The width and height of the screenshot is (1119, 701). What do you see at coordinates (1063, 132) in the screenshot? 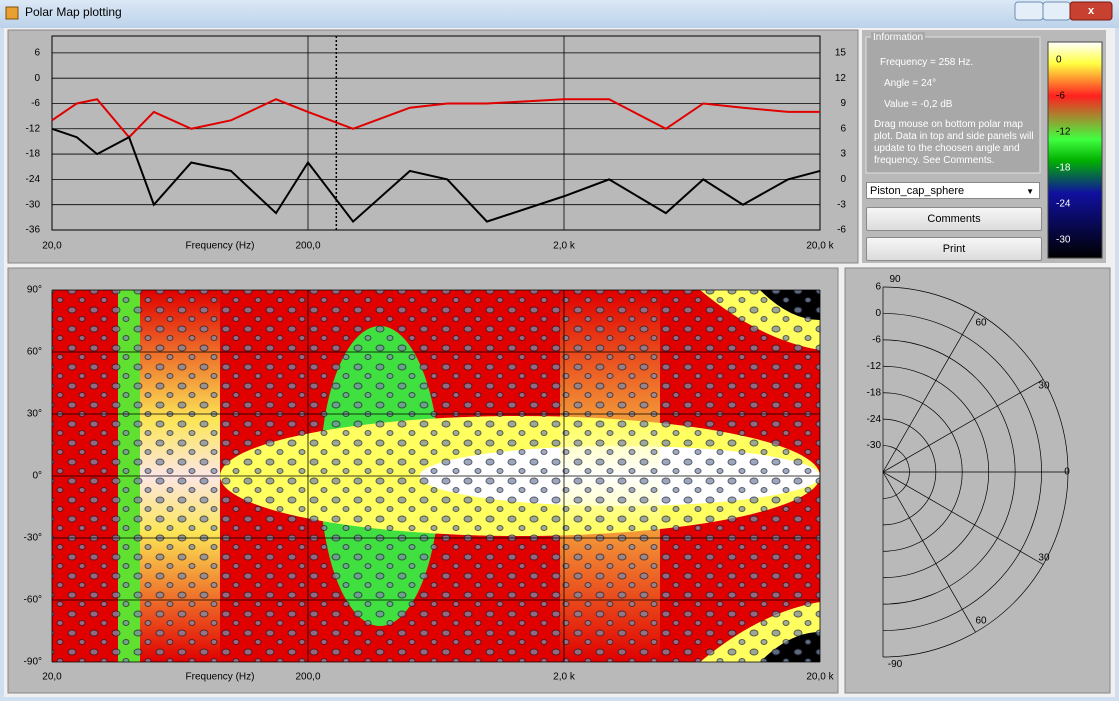
I see `colorbar-label: -12` at bounding box center [1063, 132].